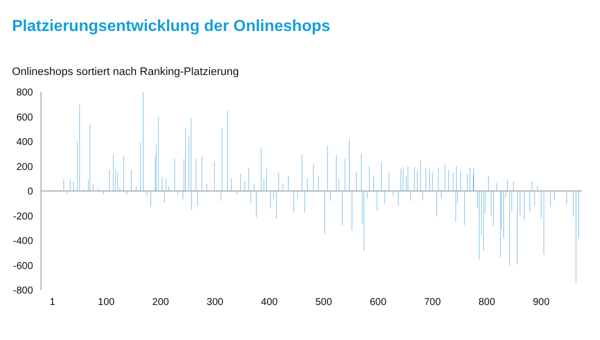 The width and height of the screenshot is (600, 340). Describe the element at coordinates (107, 302) in the screenshot. I see `x-tick-label: 100` at that location.